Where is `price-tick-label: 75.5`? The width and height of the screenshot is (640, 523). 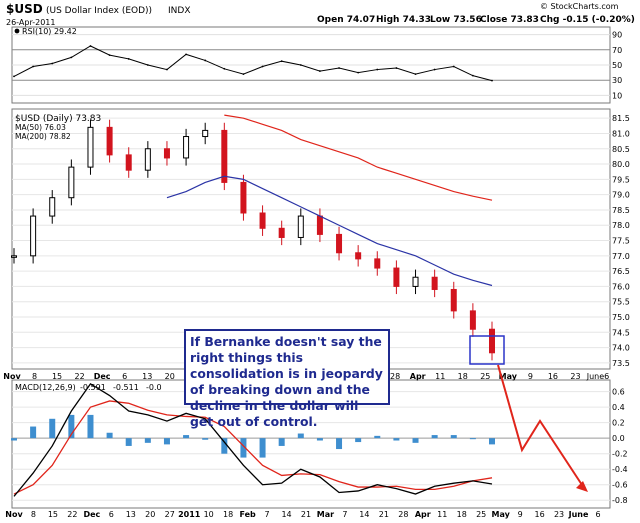
price-tick-label: 75.5 is located at coordinates (621, 302).